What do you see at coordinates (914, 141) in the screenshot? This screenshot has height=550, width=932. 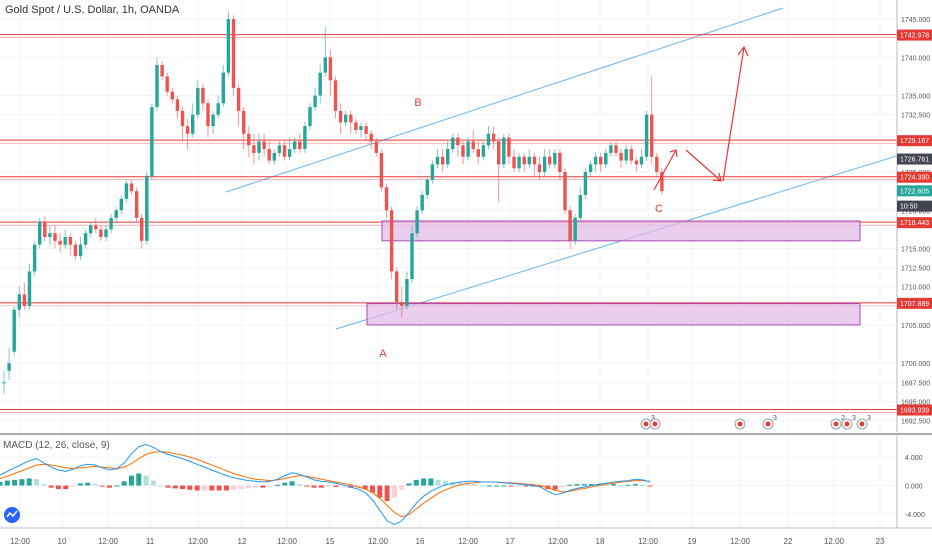 I see `level-price-label: 1729.167` at bounding box center [914, 141].